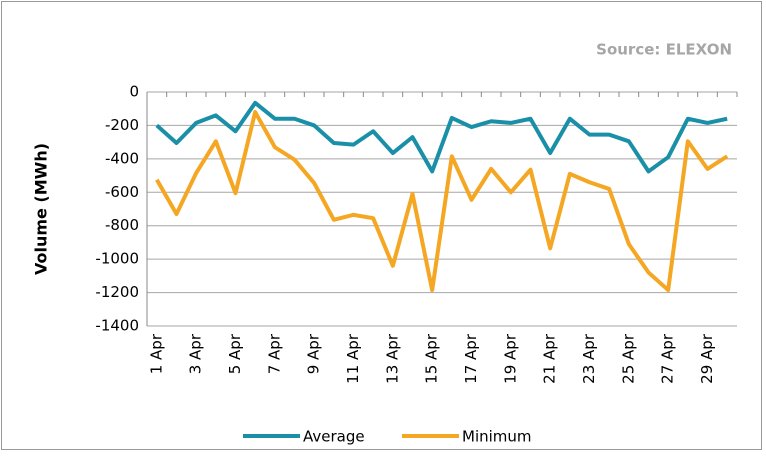 This screenshot has width=766, height=456. Describe the element at coordinates (156, 353) in the screenshot. I see `x-tick-label: 1 Apr` at that location.